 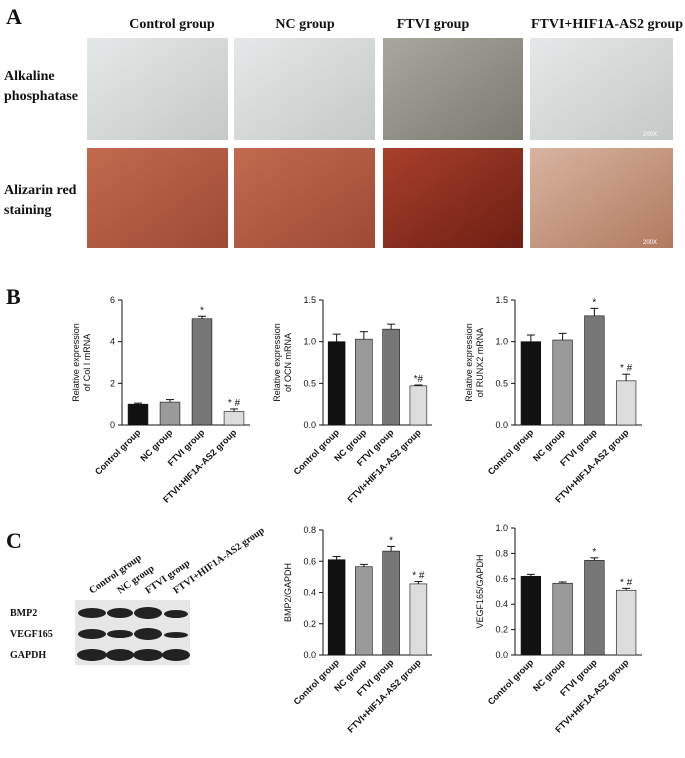 I want to click on row-label: Alizarin red, so click(x=40, y=190).